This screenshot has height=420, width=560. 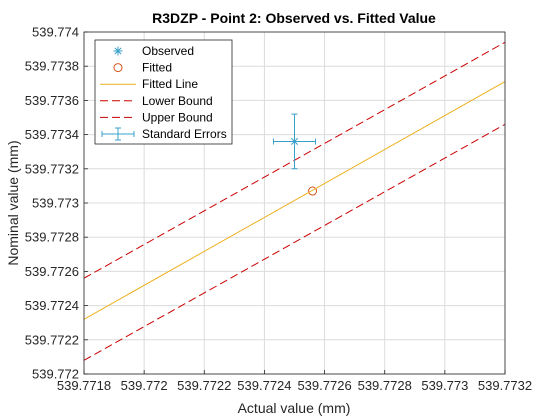 What do you see at coordinates (118, 134) in the screenshot?
I see `legend-swatch-standard-errors` at bounding box center [118, 134].